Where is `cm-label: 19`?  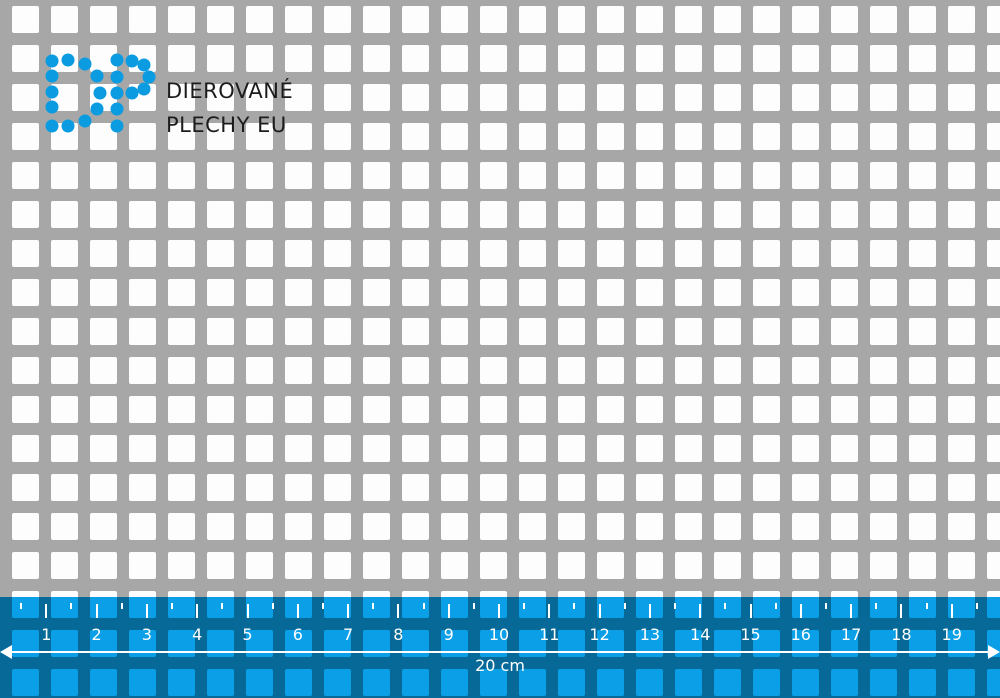 cm-label: 19 is located at coordinates (951, 634).